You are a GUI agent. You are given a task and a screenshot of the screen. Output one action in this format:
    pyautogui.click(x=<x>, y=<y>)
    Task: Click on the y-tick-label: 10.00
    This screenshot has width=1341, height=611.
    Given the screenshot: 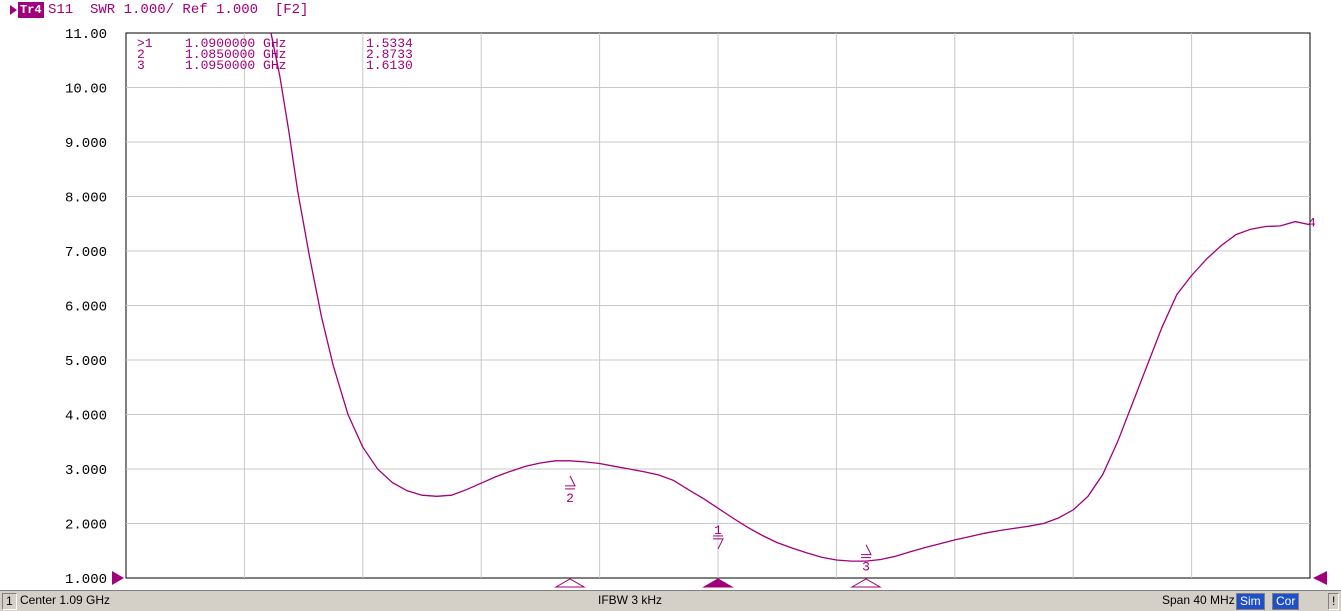 What is the action you would take?
    pyautogui.click(x=86, y=90)
    